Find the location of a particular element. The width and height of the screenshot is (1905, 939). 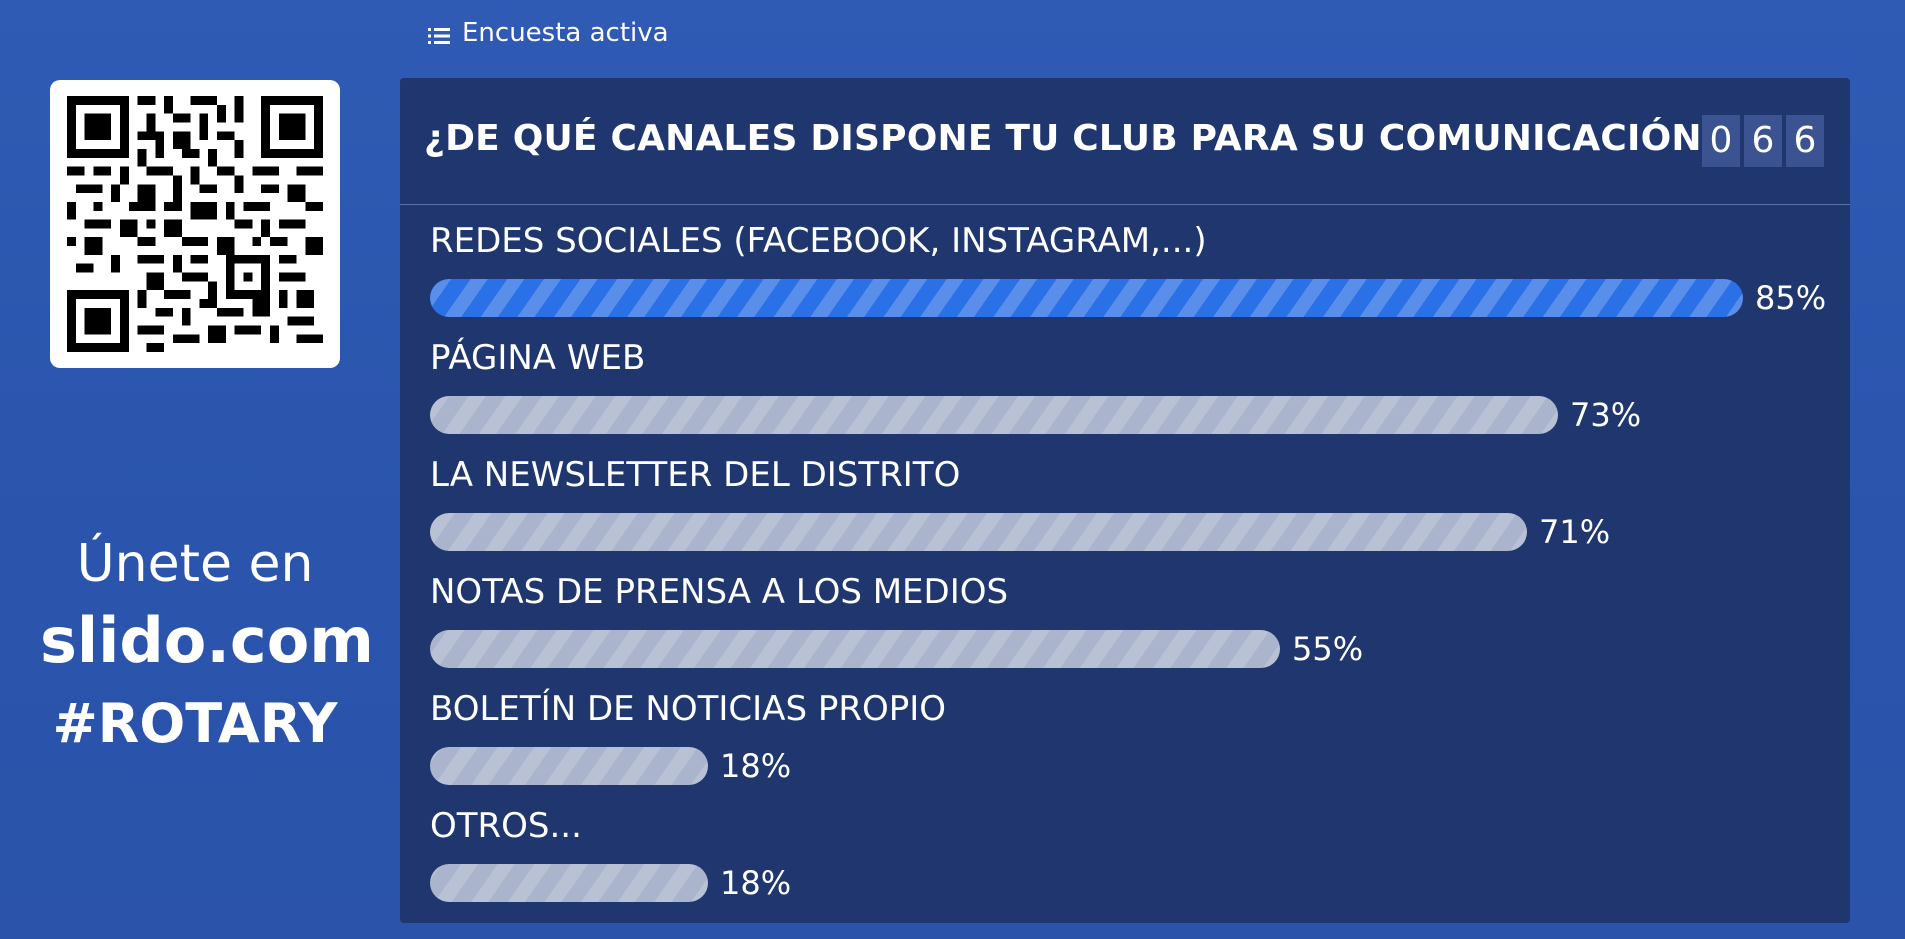

join-instructions: Únete en slido.com #ROTARY is located at coordinates (207, 647).